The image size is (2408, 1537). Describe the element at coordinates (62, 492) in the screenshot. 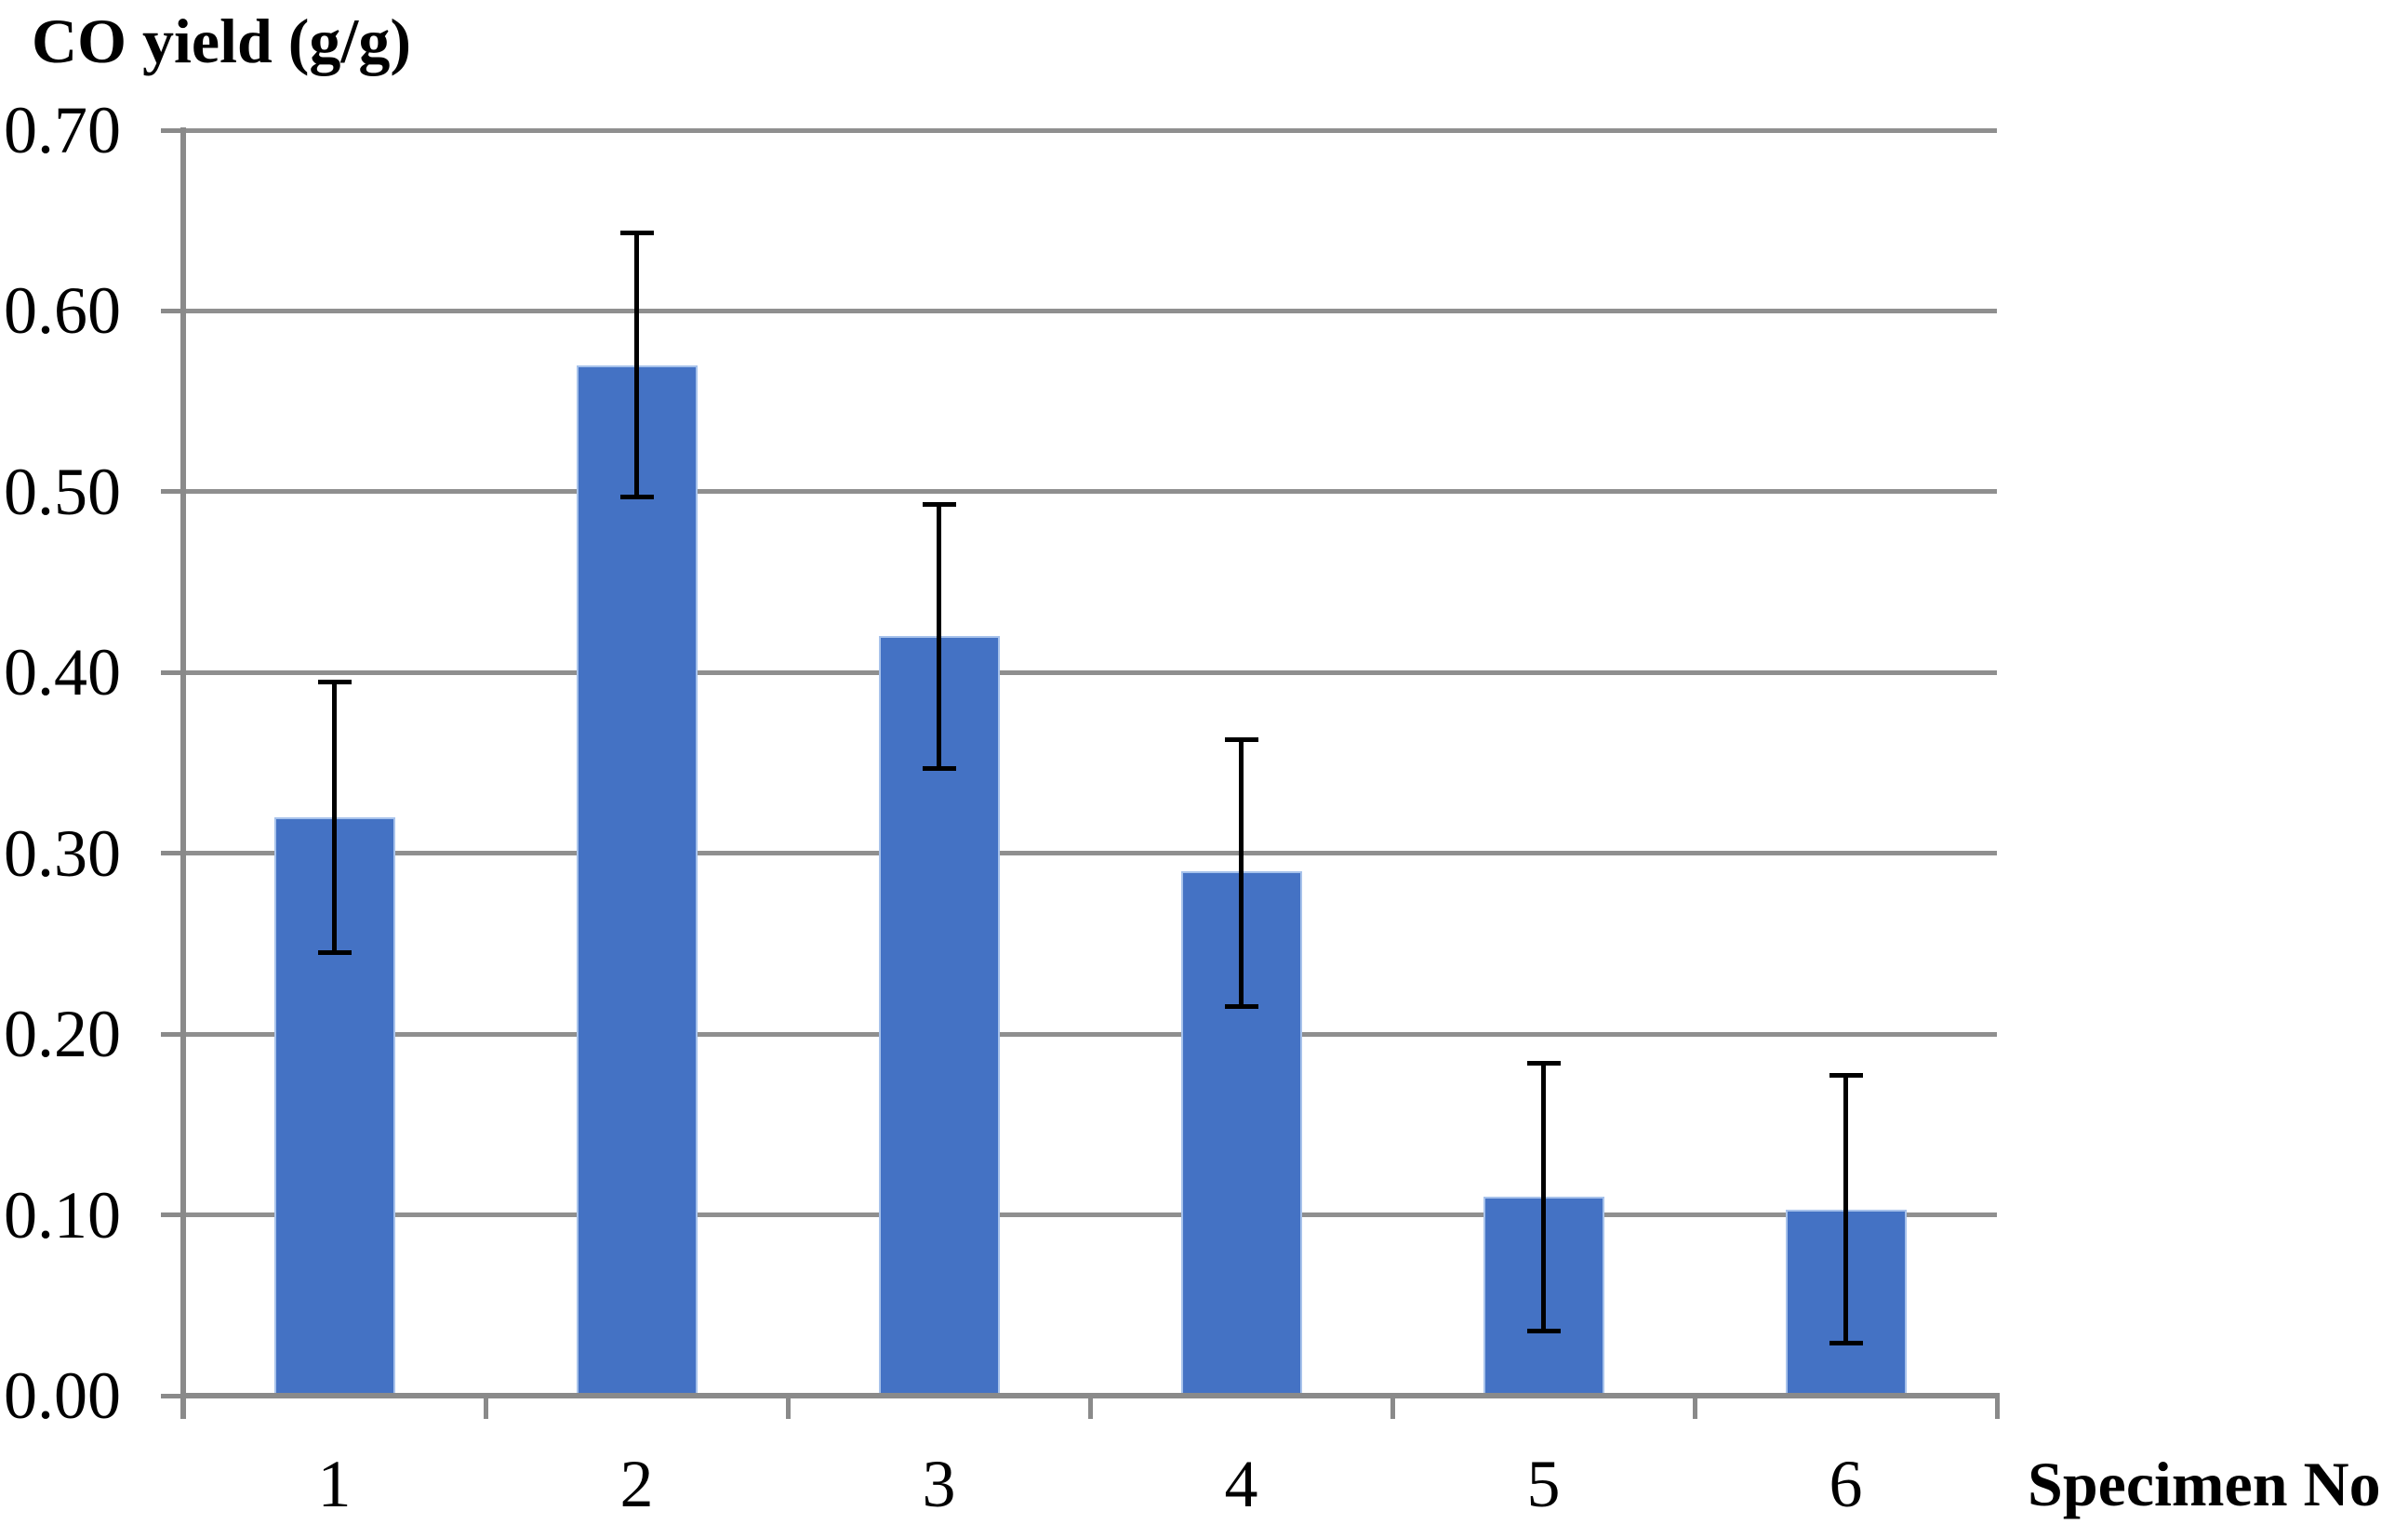

I see `y-axis-tick-label: 0.50` at that location.